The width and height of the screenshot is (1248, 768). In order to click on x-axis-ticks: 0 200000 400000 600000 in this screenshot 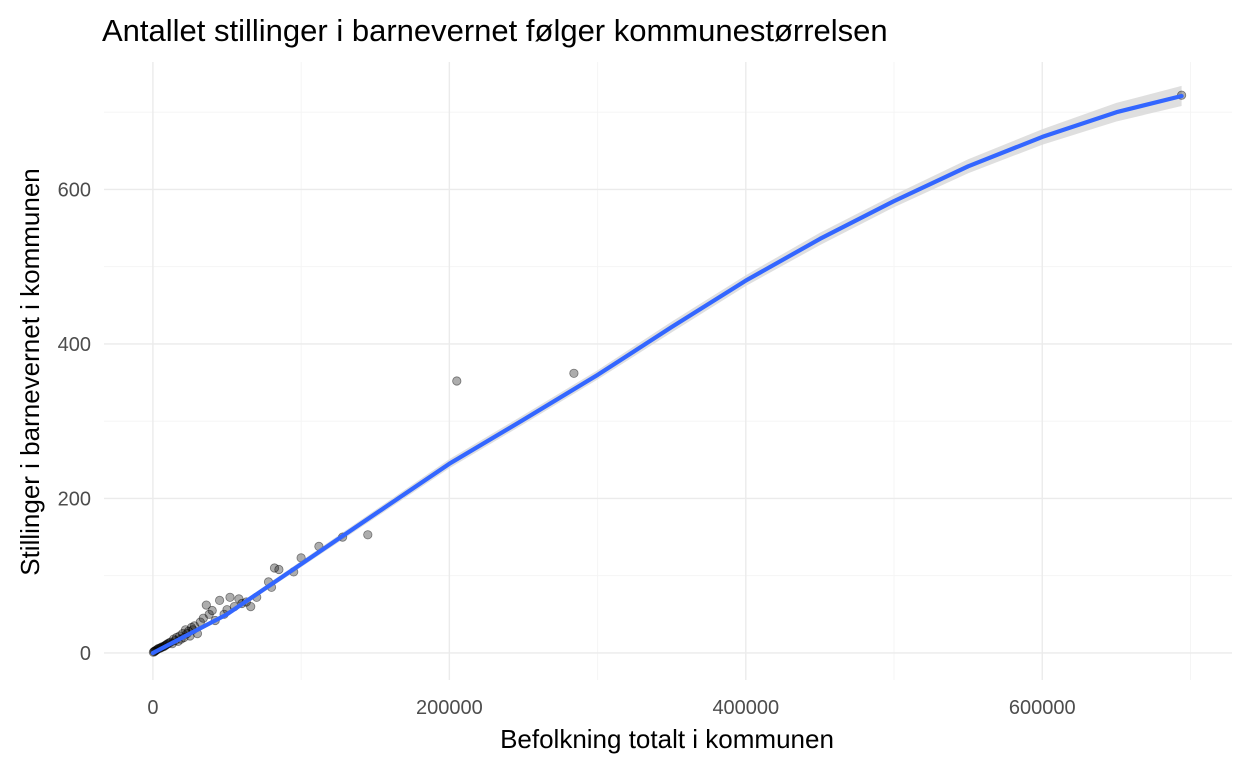, I will do `click(611, 708)`.